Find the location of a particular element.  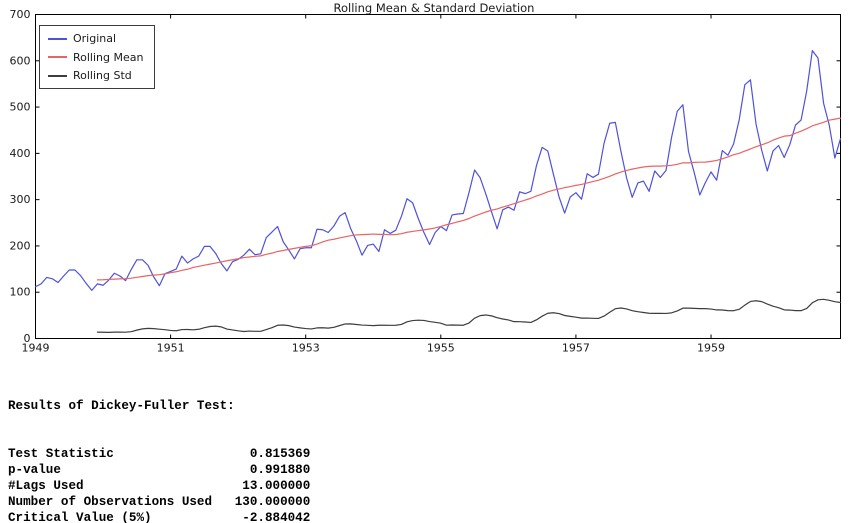

chart-legend: Original Rolling Mean Rolling Std is located at coordinates (97, 57).